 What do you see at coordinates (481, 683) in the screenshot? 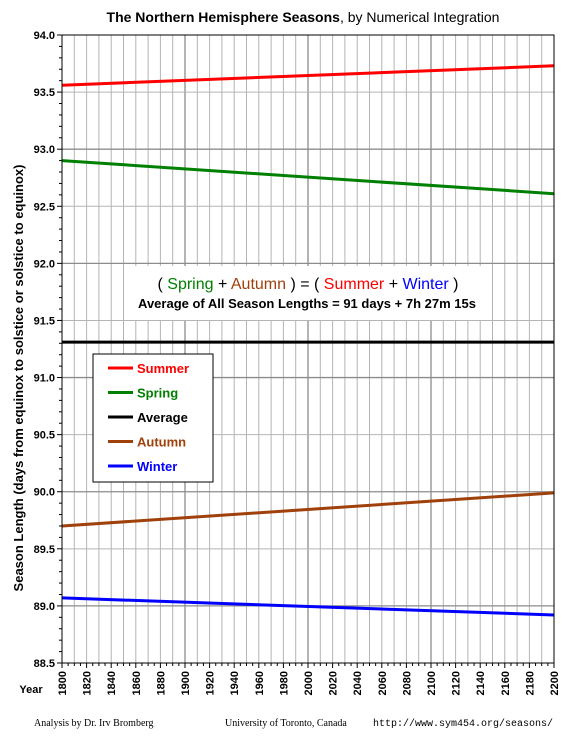
I see `x-tick-label: 2140` at bounding box center [481, 683].